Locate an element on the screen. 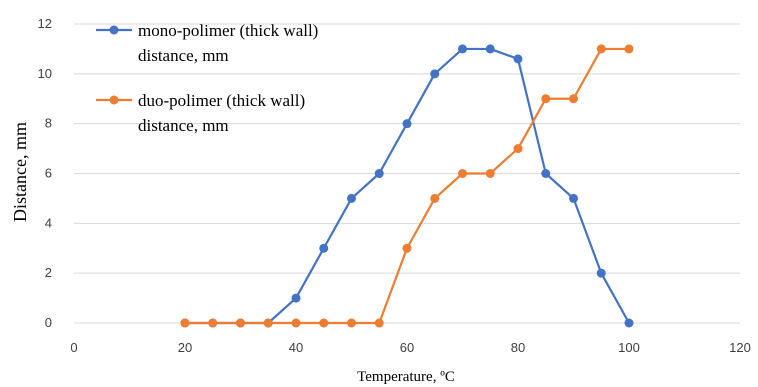 This screenshot has height=387, width=758. y-axis-title: Distance, mm is located at coordinates (20, 172).